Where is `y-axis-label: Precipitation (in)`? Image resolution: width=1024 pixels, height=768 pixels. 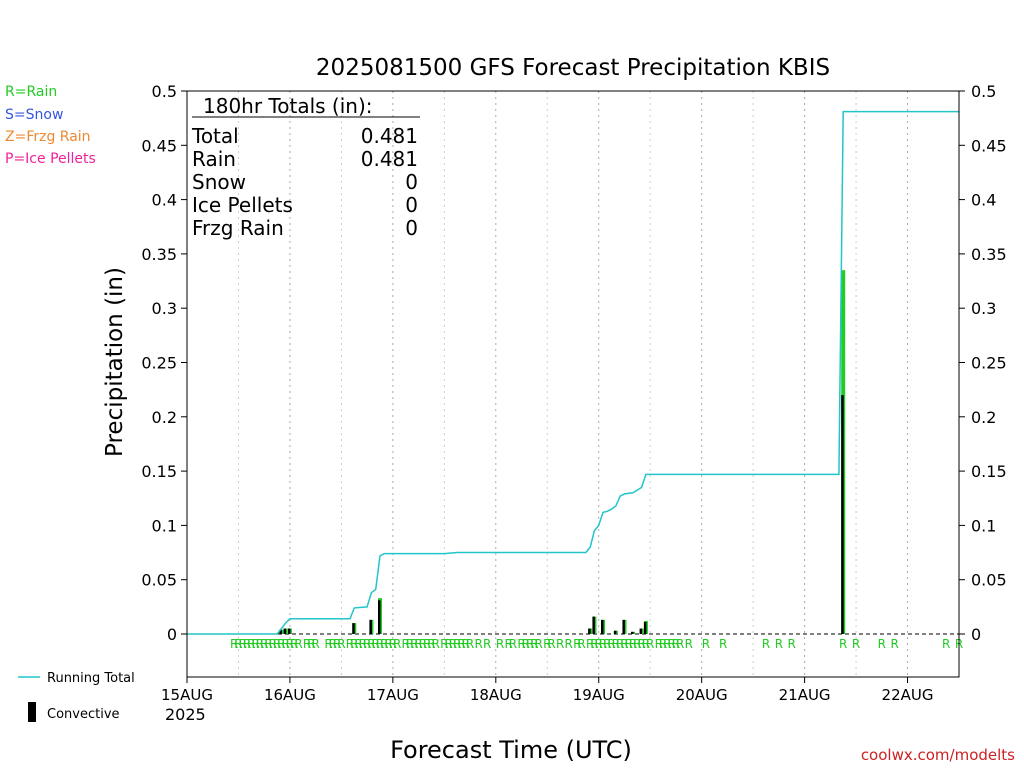 y-axis-label: Precipitation (in) is located at coordinates (115, 362).